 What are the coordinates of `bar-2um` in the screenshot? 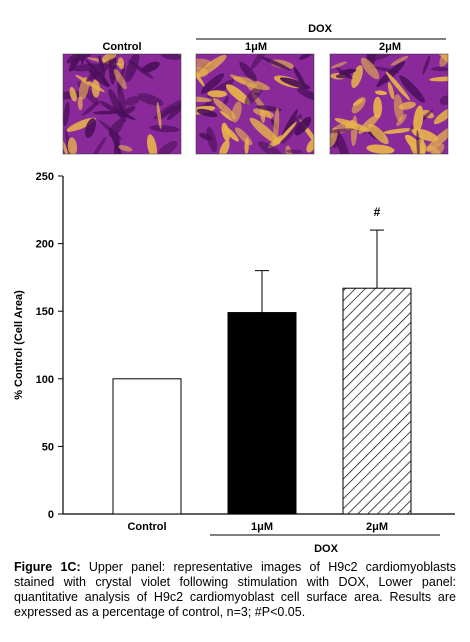 It's located at (377, 401).